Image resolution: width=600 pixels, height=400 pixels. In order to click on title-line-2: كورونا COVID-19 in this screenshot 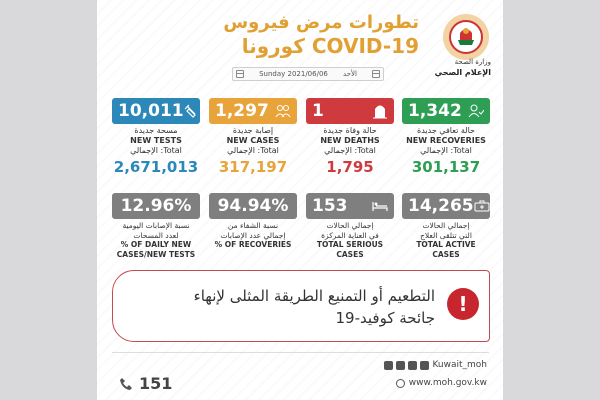, I will do `click(330, 46)`.